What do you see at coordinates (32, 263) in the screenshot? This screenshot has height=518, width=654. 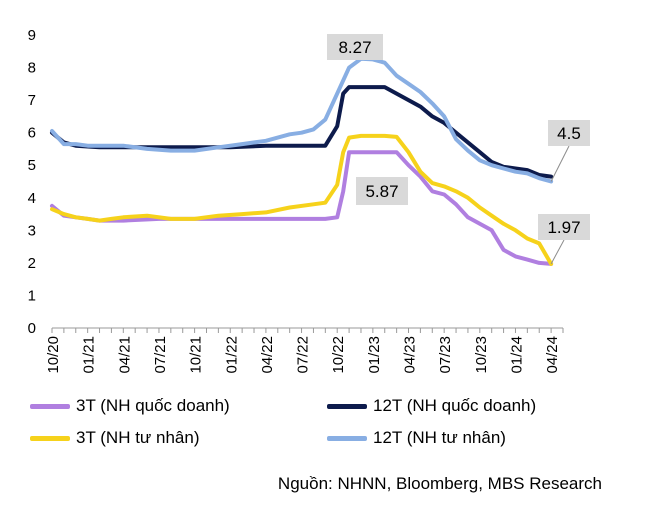 I see `y-tick-label: 2` at bounding box center [32, 263].